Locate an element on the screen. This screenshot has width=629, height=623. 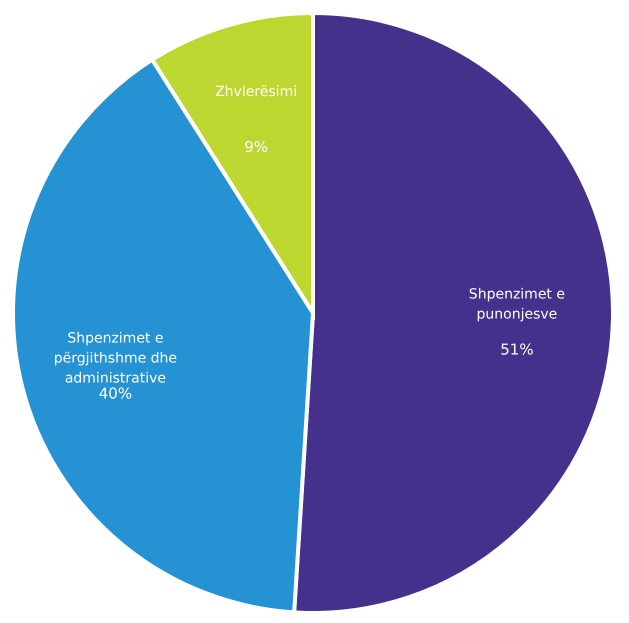
data-label: 51% is located at coordinates (517, 349).